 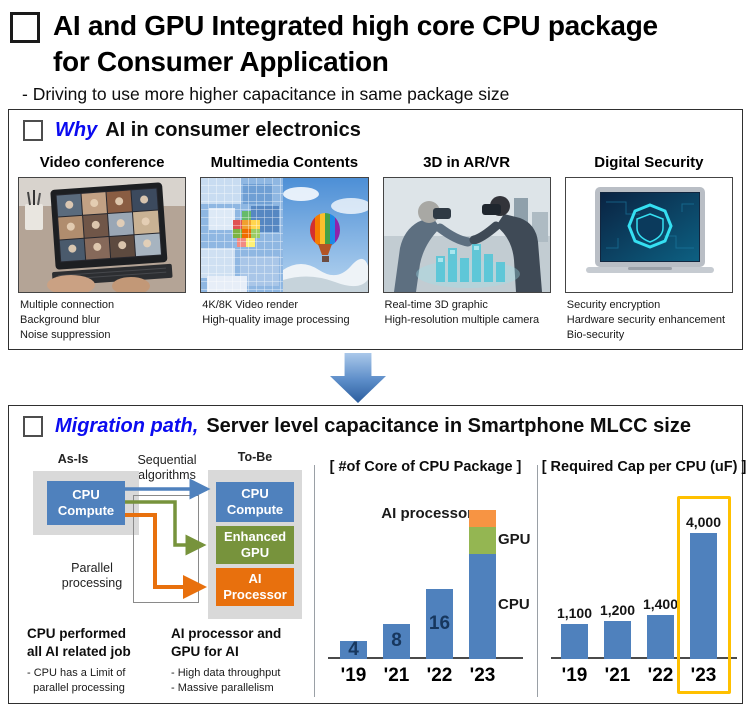 What do you see at coordinates (595, 335) in the screenshot?
I see `caption-line: Bio-security` at bounding box center [595, 335].